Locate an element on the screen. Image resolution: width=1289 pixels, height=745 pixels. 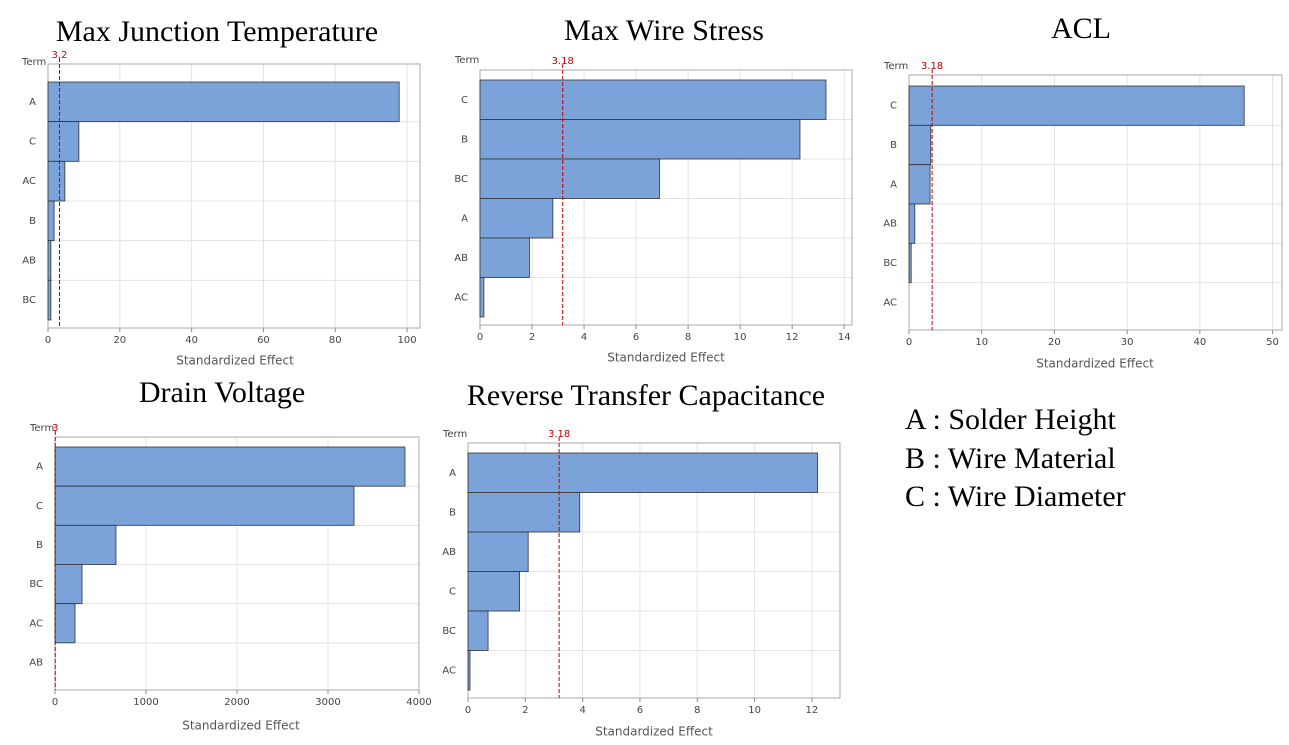
x-tick-label: 12 is located at coordinates (812, 710).